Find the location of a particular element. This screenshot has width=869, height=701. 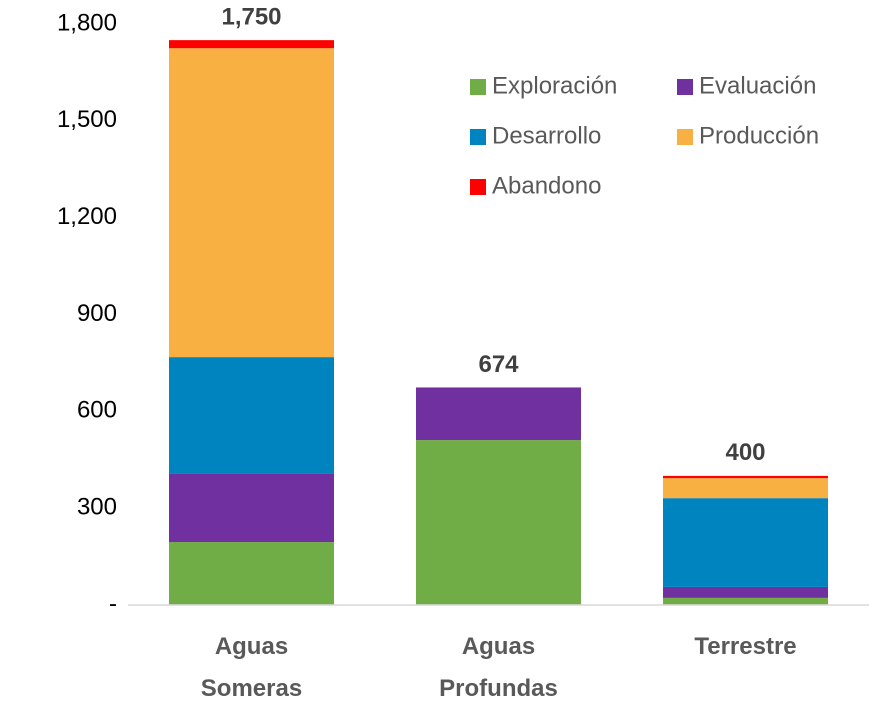

y-tick-label: - is located at coordinates (113, 603).